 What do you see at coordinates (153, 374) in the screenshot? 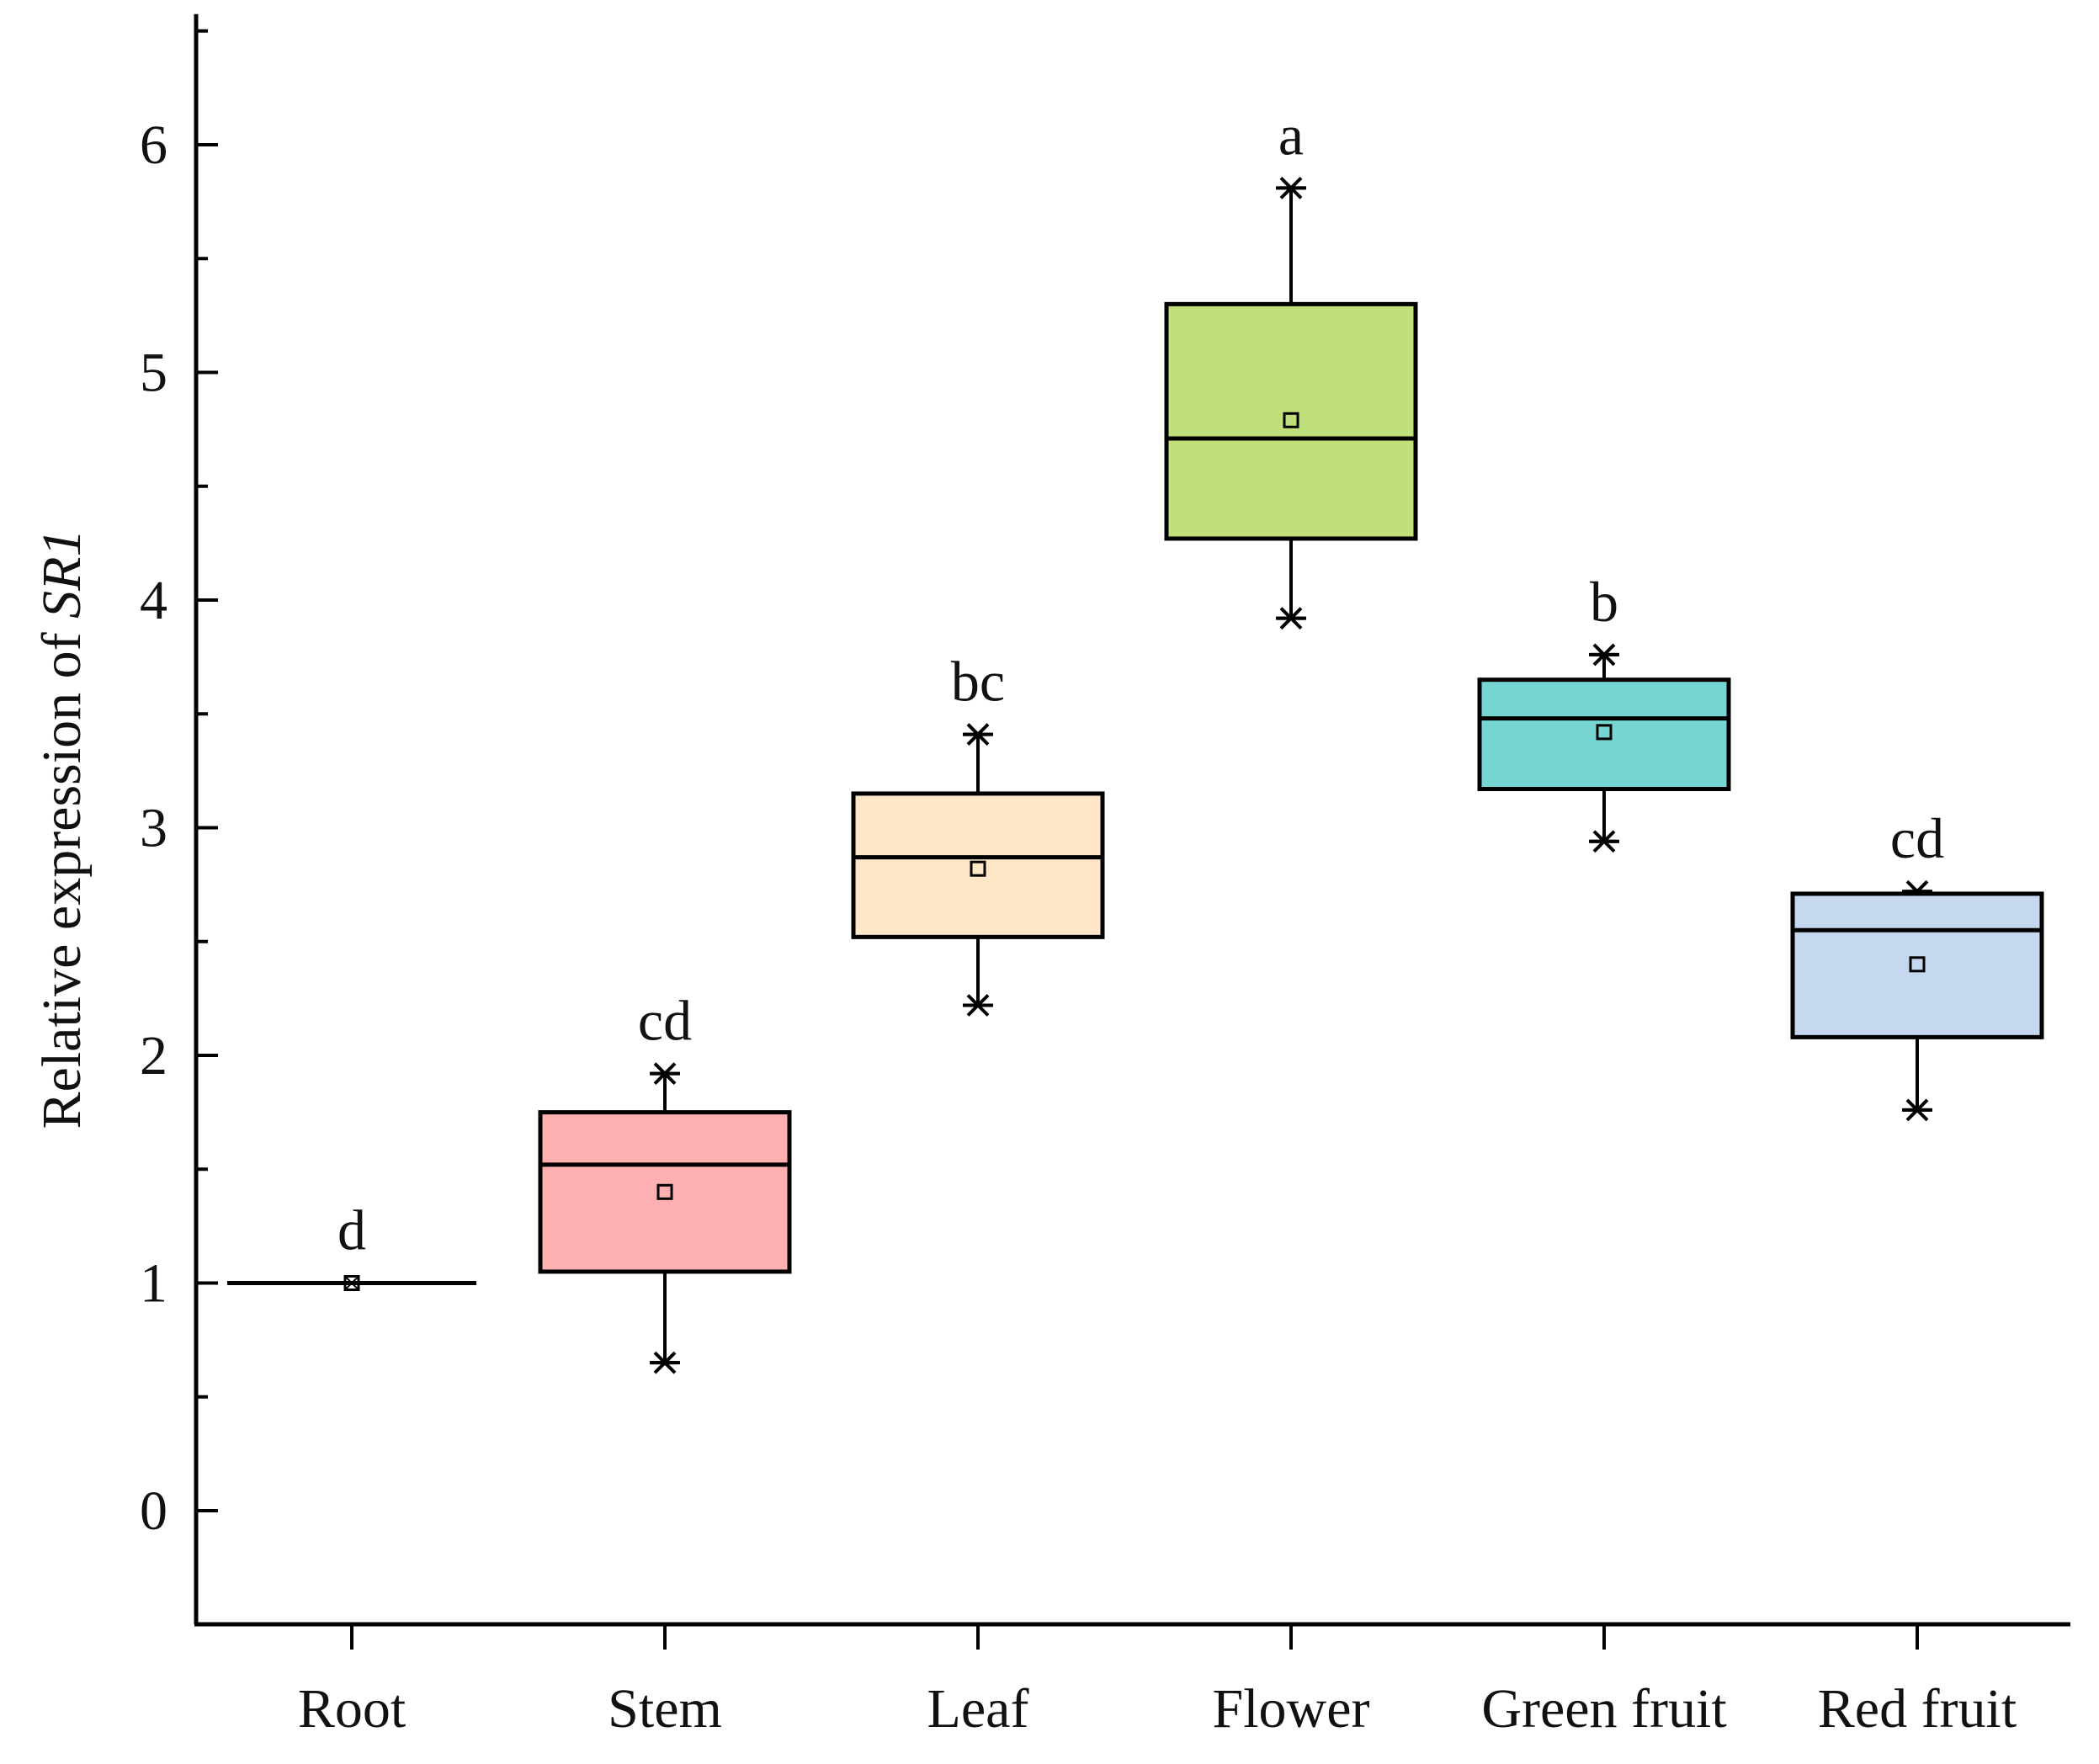
I see `y-tick-label: 5` at bounding box center [153, 374].